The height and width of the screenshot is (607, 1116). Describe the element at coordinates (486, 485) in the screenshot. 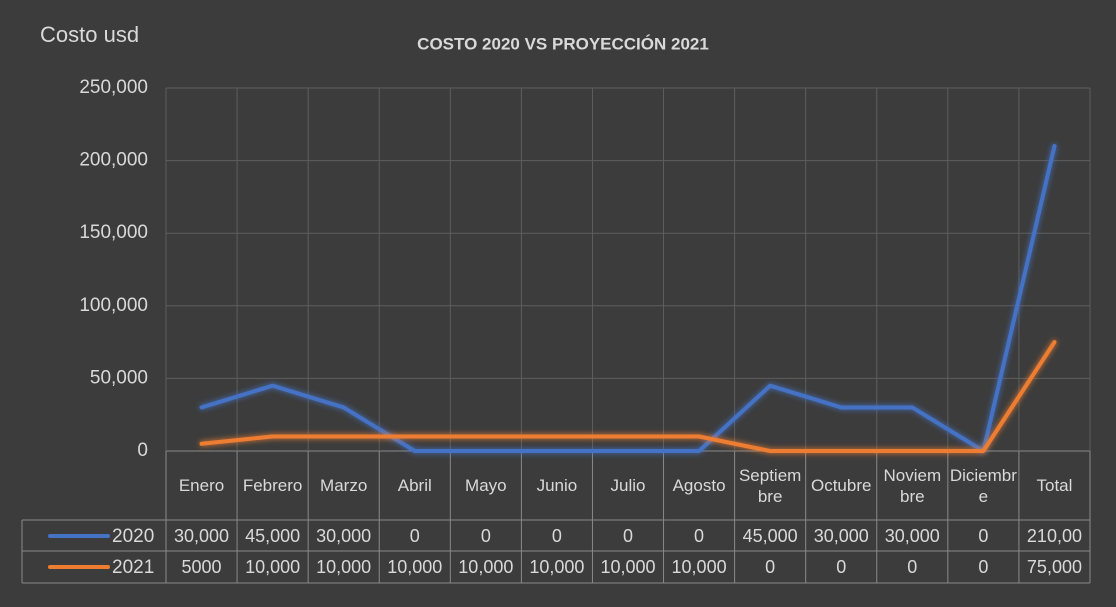

I see `category-label: Mayo` at that location.